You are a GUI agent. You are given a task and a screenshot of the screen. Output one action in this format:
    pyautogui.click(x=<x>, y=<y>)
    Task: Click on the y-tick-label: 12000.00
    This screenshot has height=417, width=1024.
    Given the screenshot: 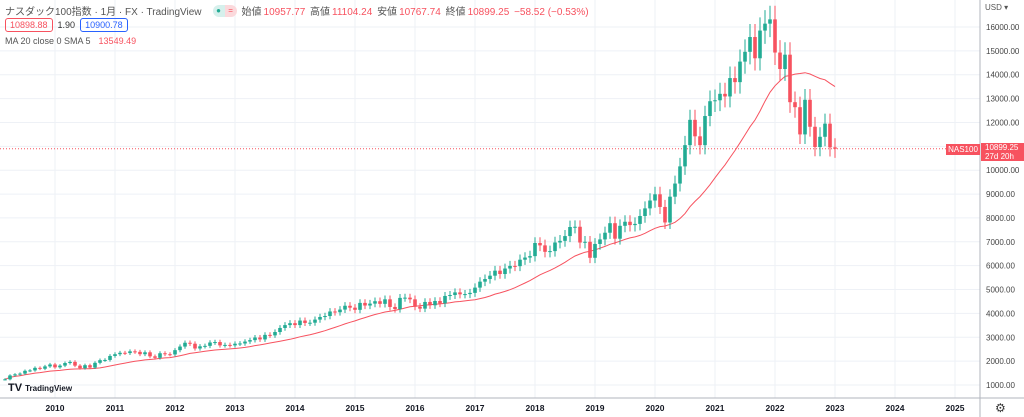 What is the action you would take?
    pyautogui.click(x=1003, y=122)
    